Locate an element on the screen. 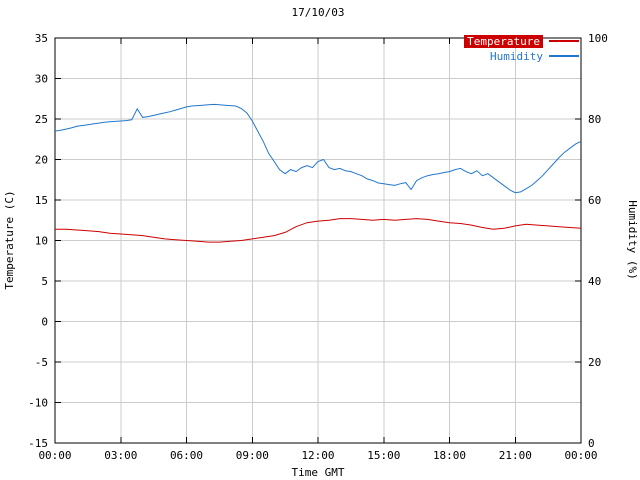 This screenshot has width=640, height=480. y-left-tick-label: 15 is located at coordinates (41, 200).